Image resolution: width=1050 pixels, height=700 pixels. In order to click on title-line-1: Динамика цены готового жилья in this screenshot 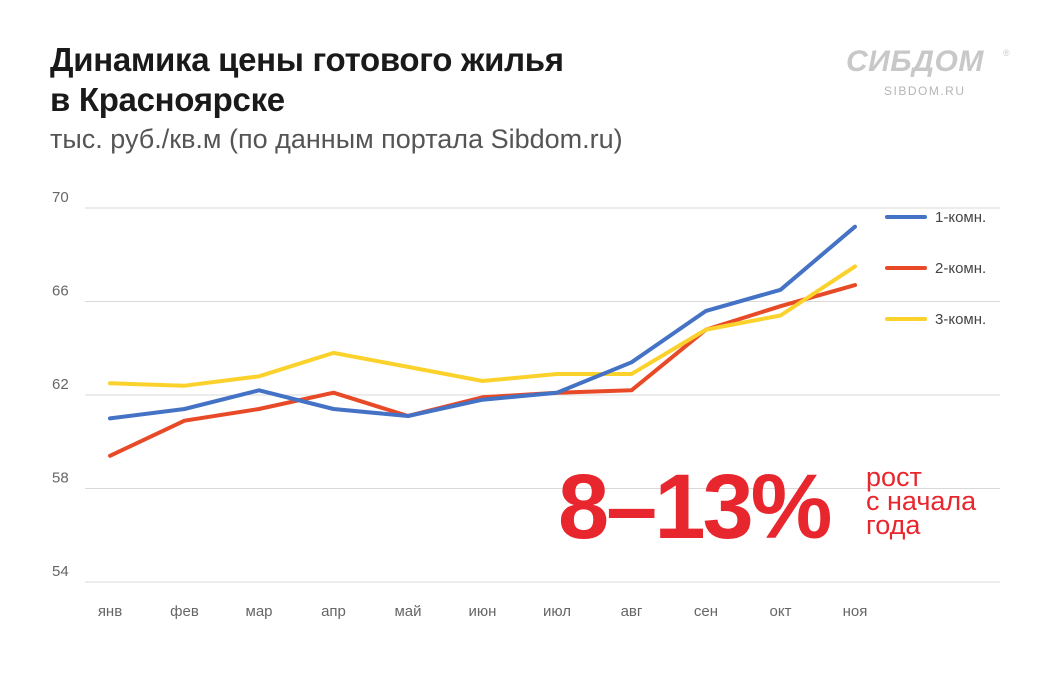, I will do `click(307, 59)`.